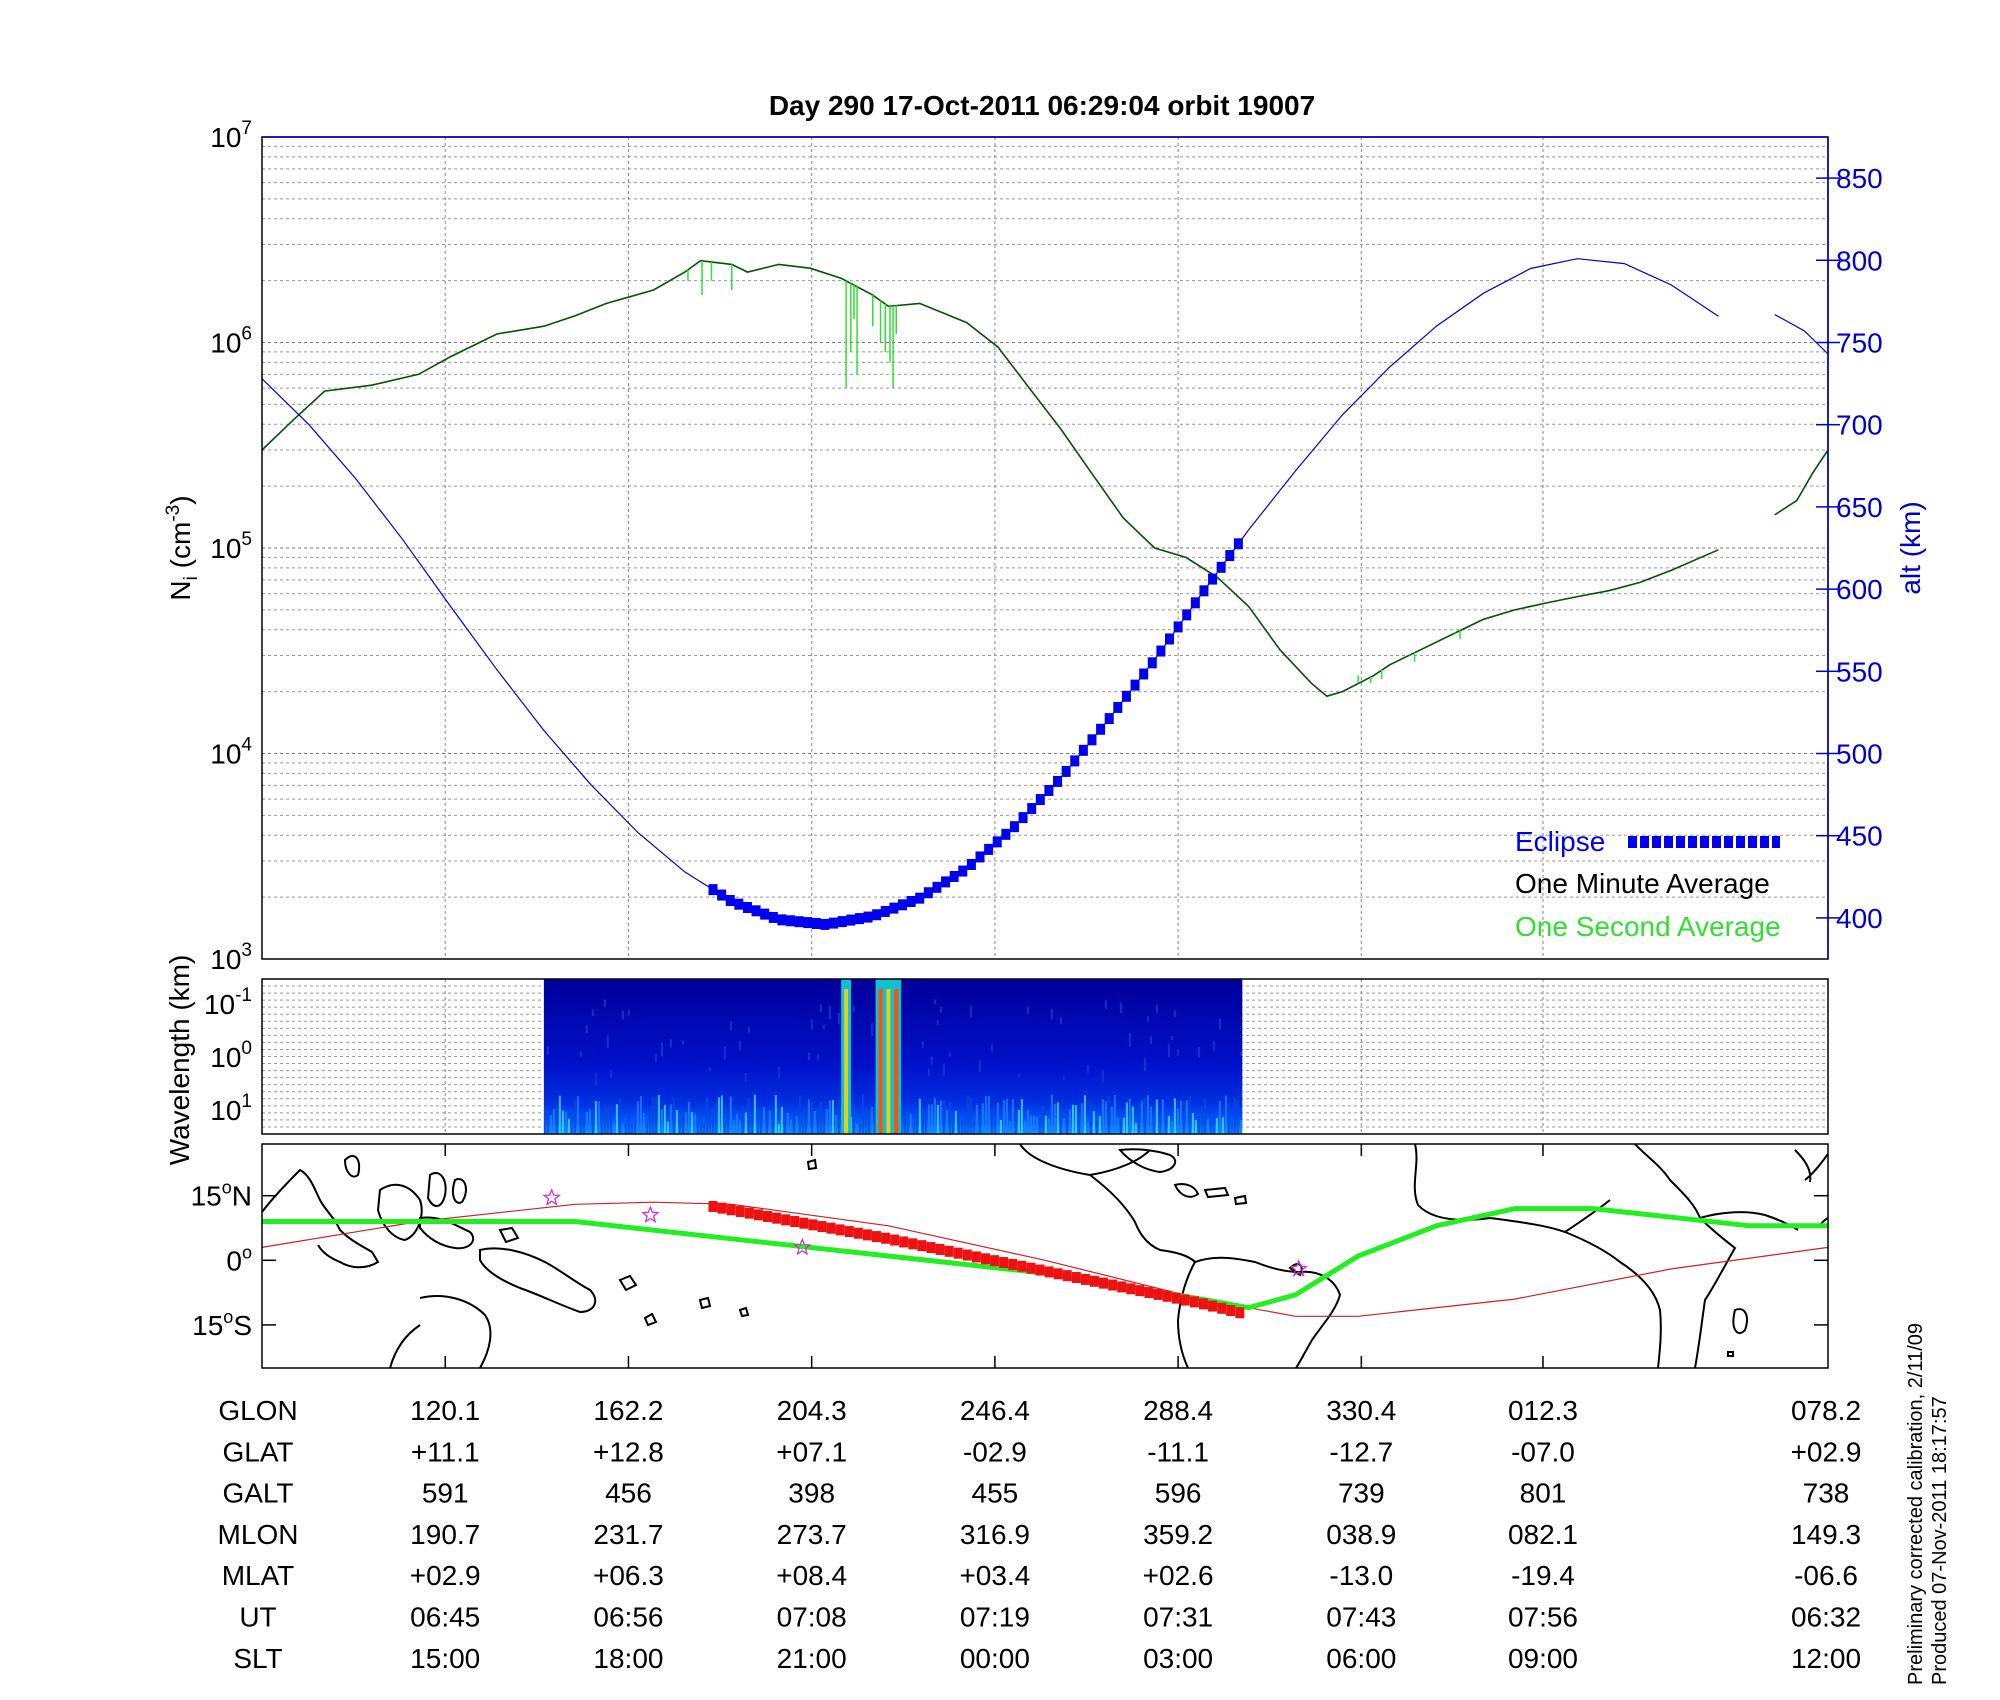 The width and height of the screenshot is (2000, 1700). I want to click on figure-title: Day 290 17-Oct-2011 06:29:04 orbit 19007, so click(1042, 105).